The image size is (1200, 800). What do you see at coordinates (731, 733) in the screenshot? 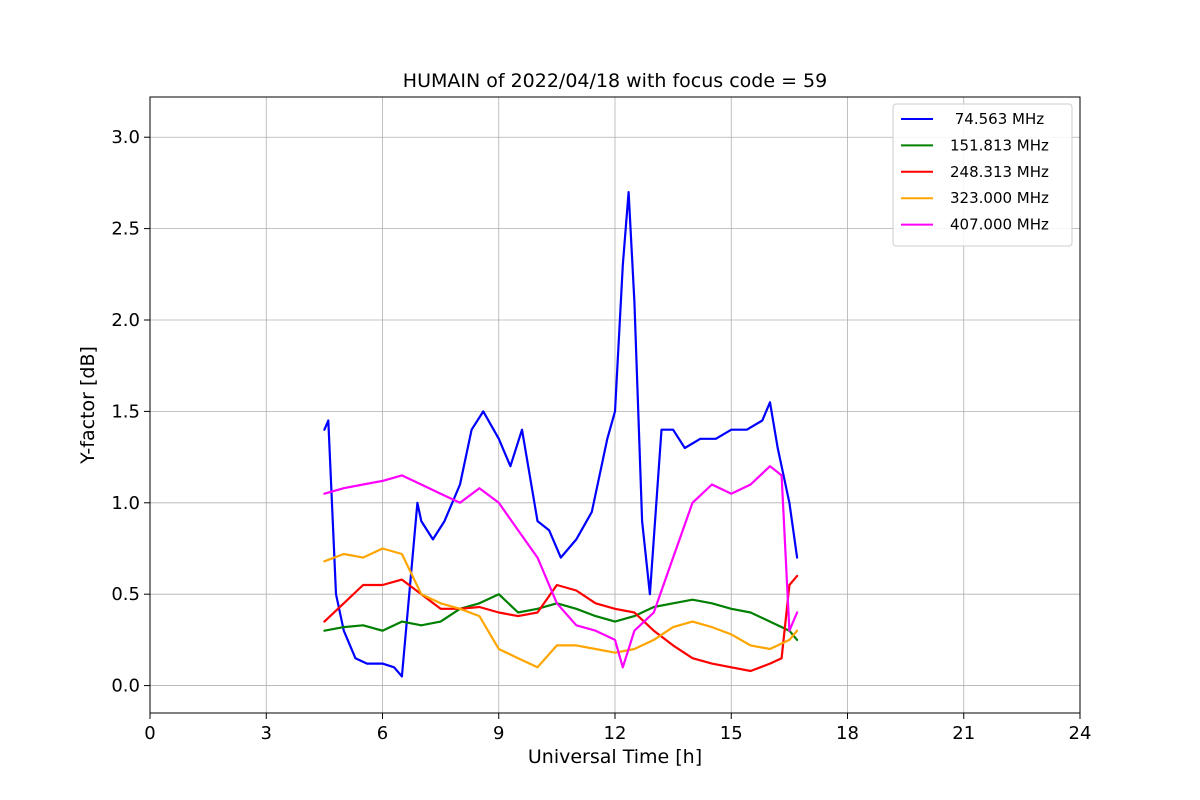
I see `x-tick-label: 15` at bounding box center [731, 733].